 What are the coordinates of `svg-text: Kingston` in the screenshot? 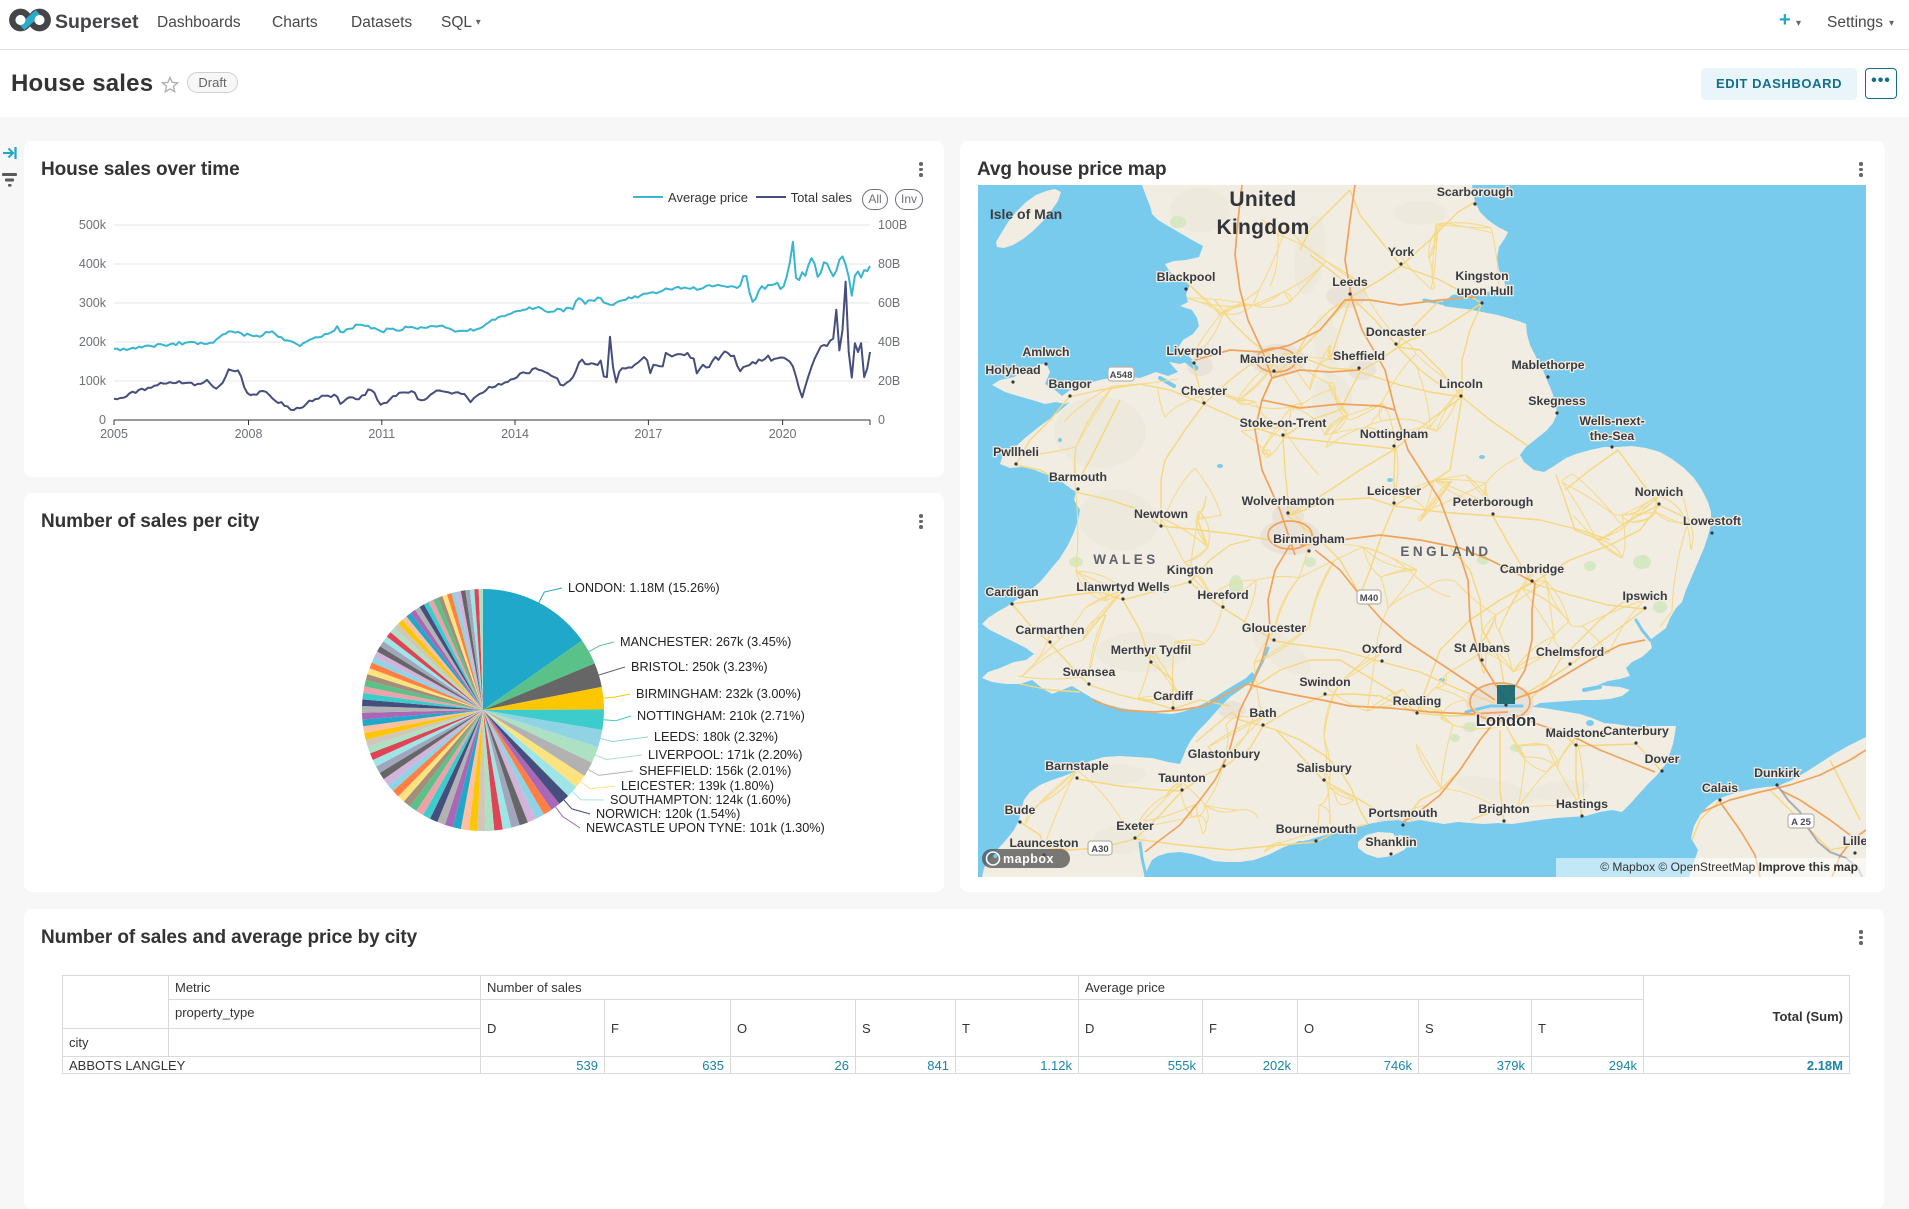 It's located at (1481, 276).